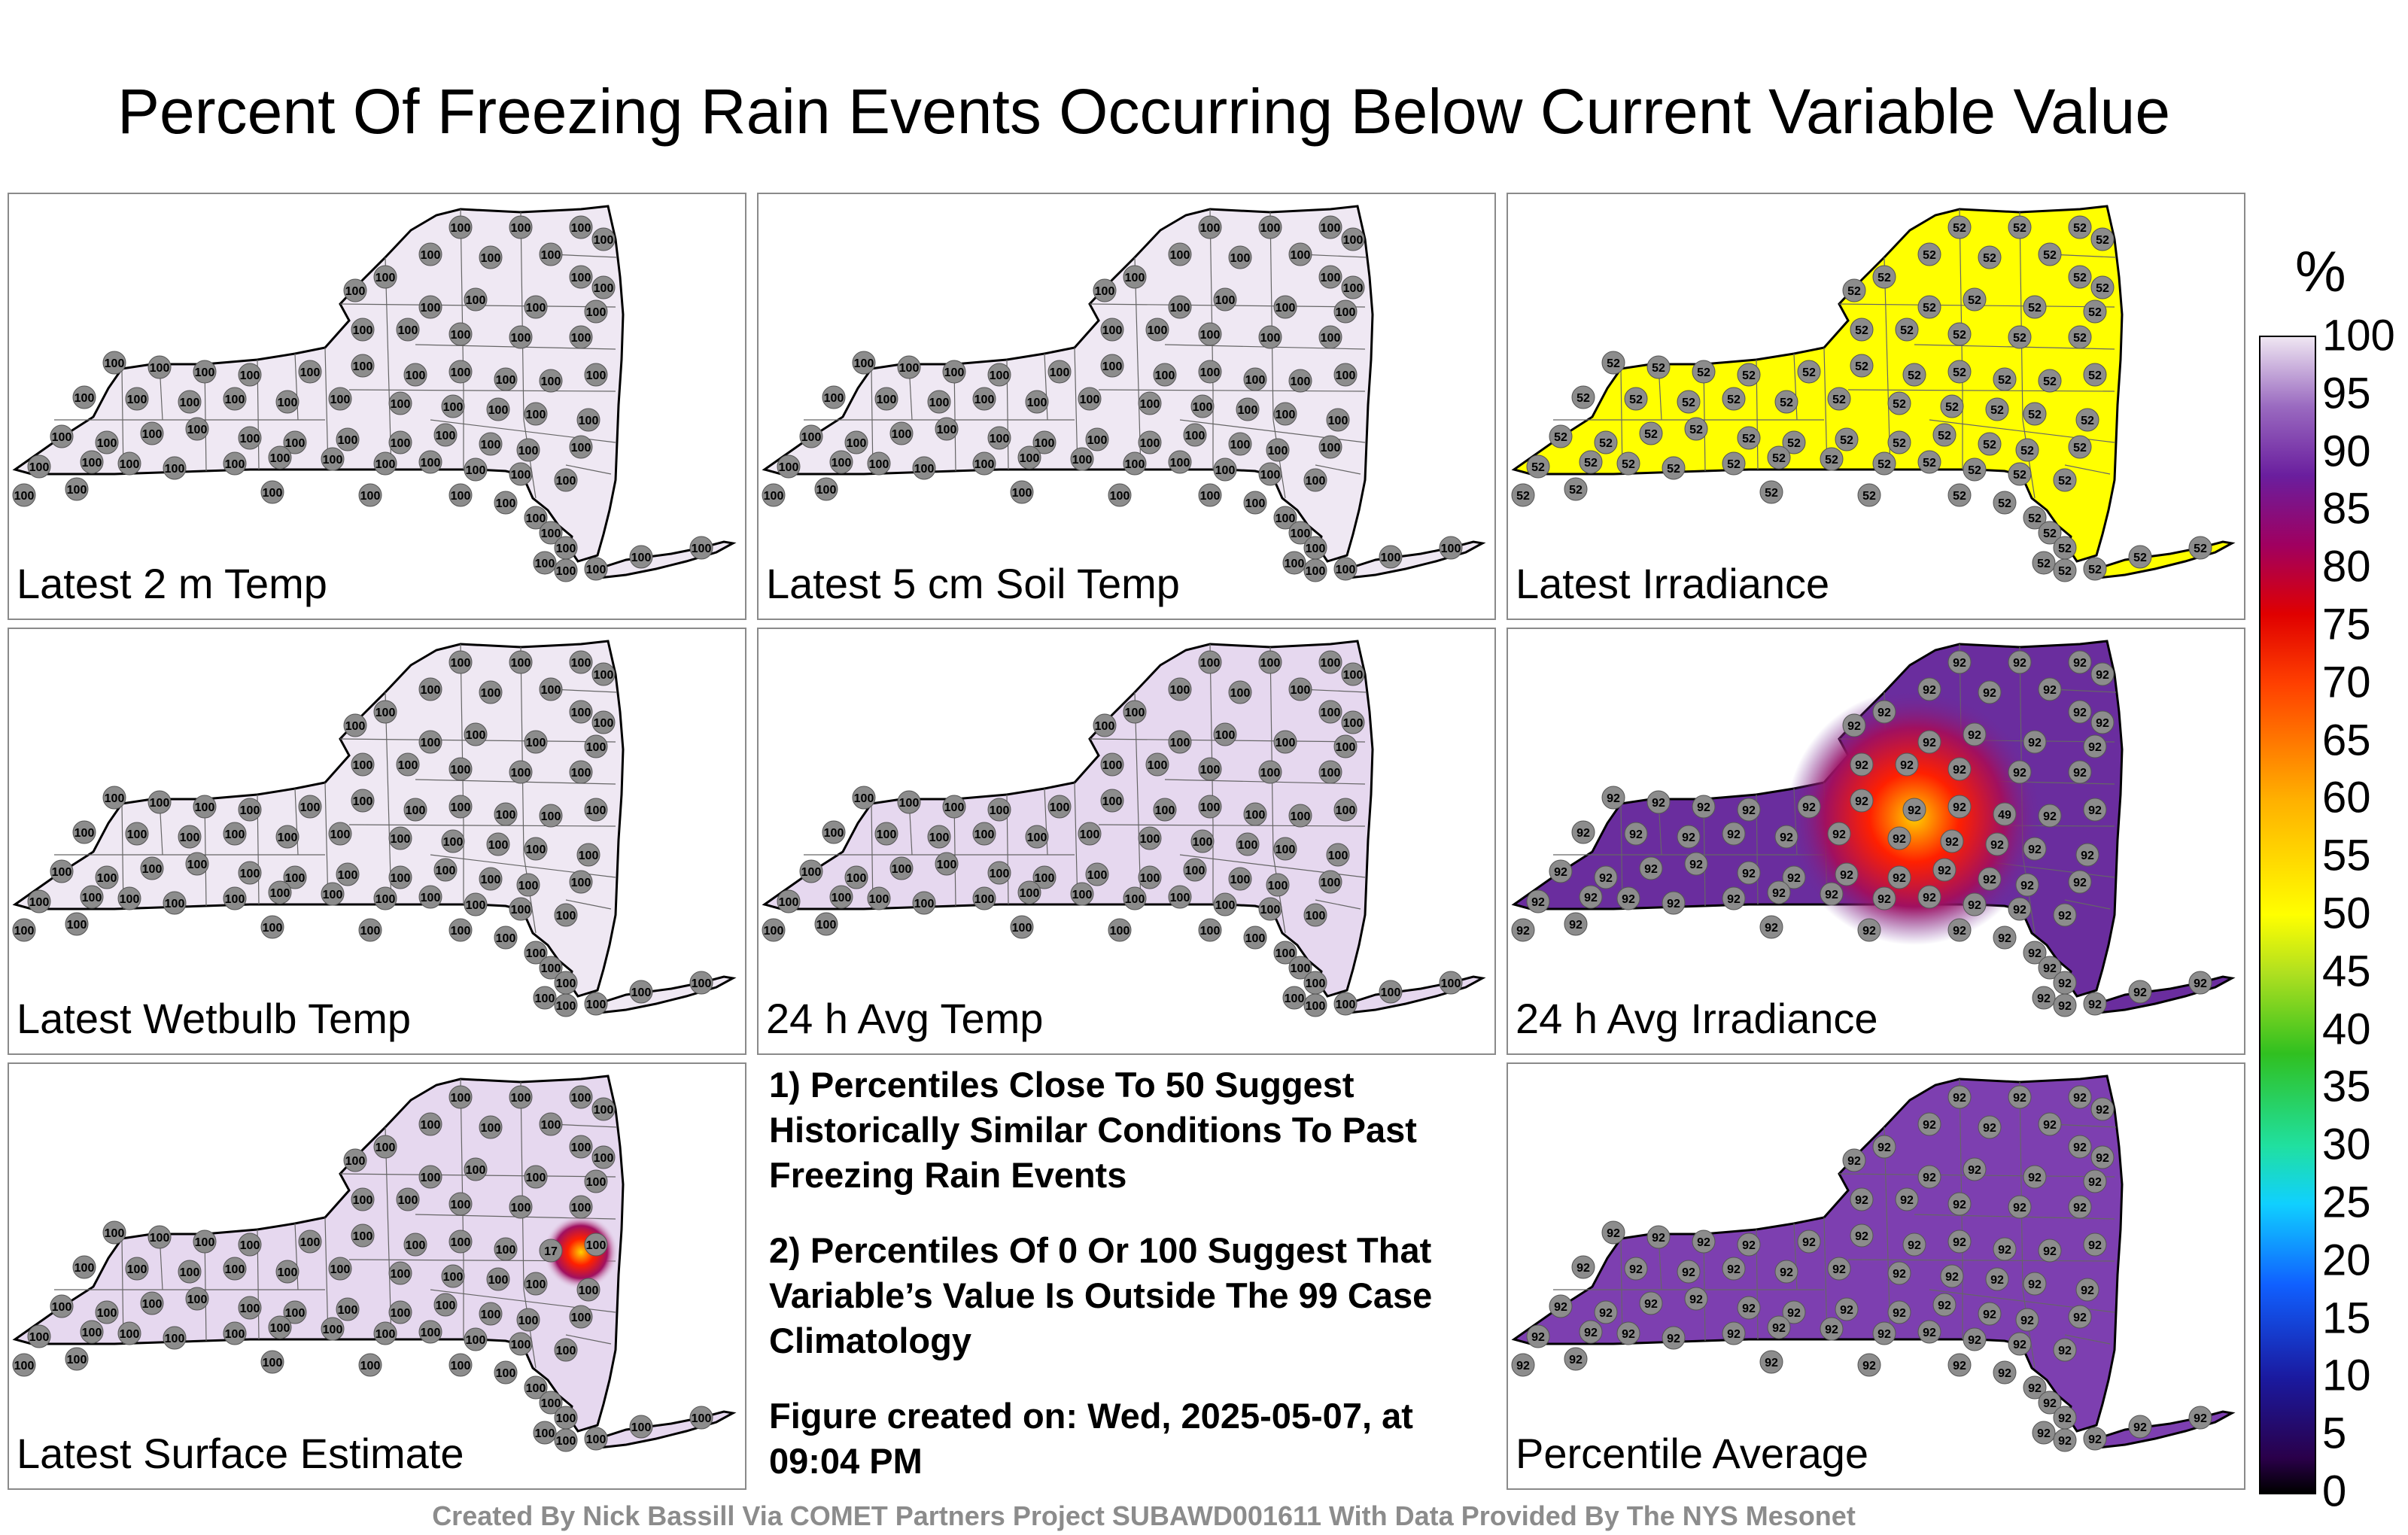  I want to click on svg-text: 49, so click(2004, 815).